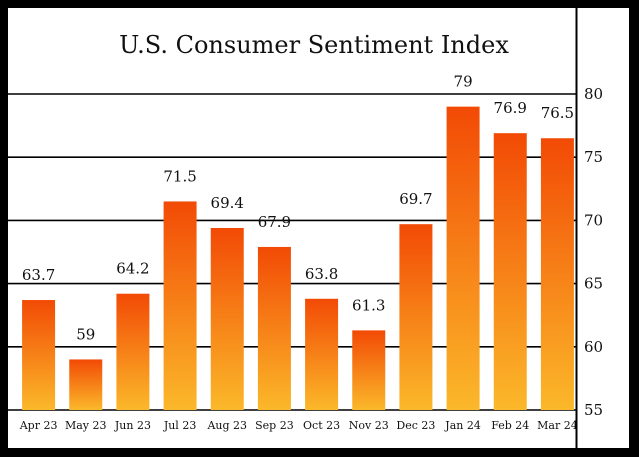 The image size is (639, 457). Describe the element at coordinates (557, 113) in the screenshot. I see `value-label: 76.5` at that location.